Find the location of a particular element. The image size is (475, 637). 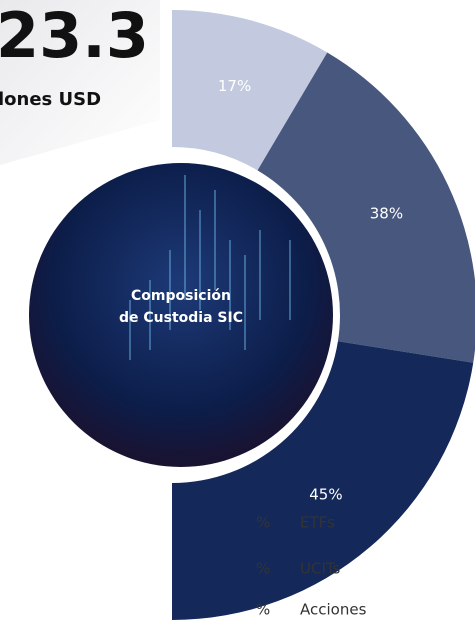

legend-label: ETFs is located at coordinates (317, 523).